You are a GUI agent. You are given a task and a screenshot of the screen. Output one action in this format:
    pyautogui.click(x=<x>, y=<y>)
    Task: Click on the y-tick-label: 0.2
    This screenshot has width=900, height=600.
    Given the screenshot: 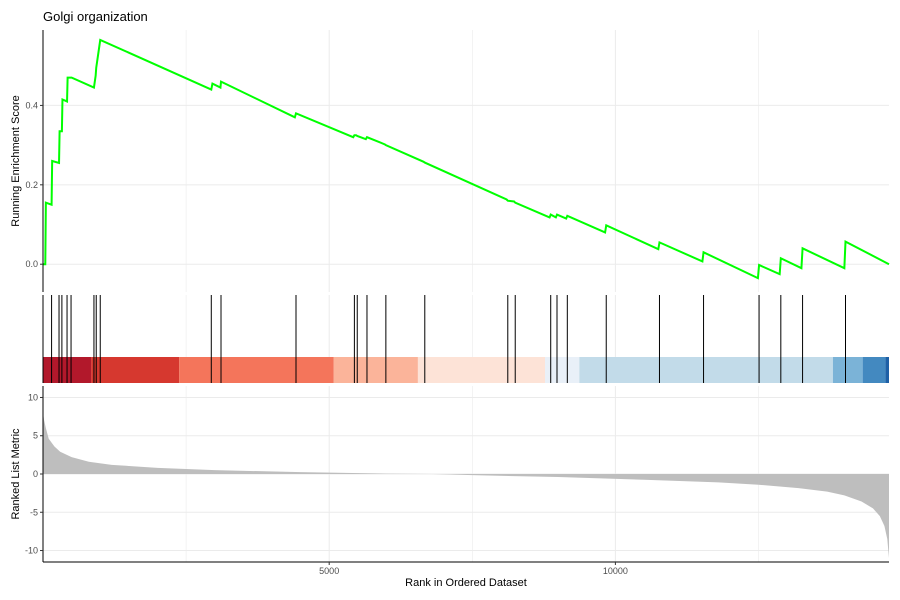 What is the action you would take?
    pyautogui.click(x=31, y=185)
    